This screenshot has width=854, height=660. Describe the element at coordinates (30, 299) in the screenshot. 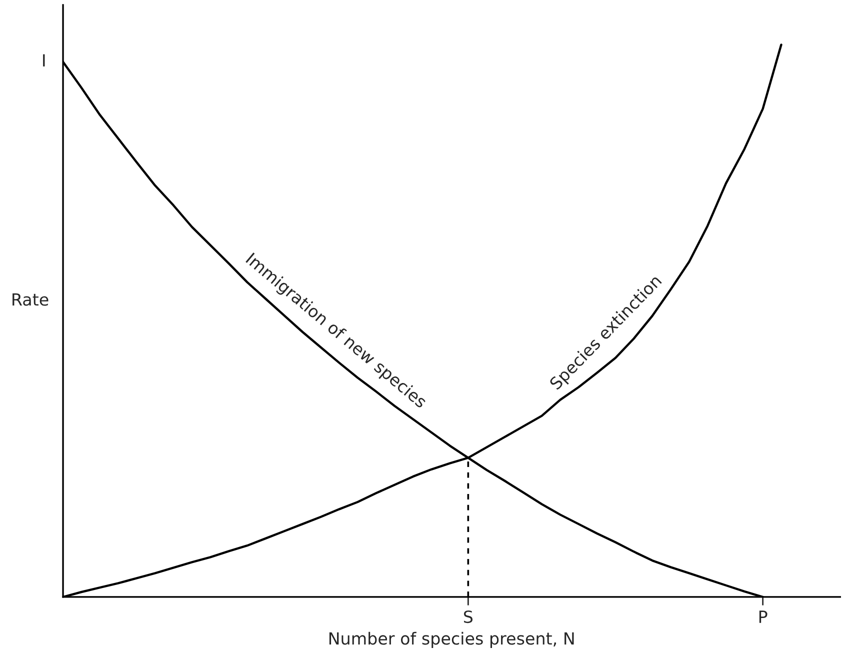

I see `y-axis-title: Rate` at that location.